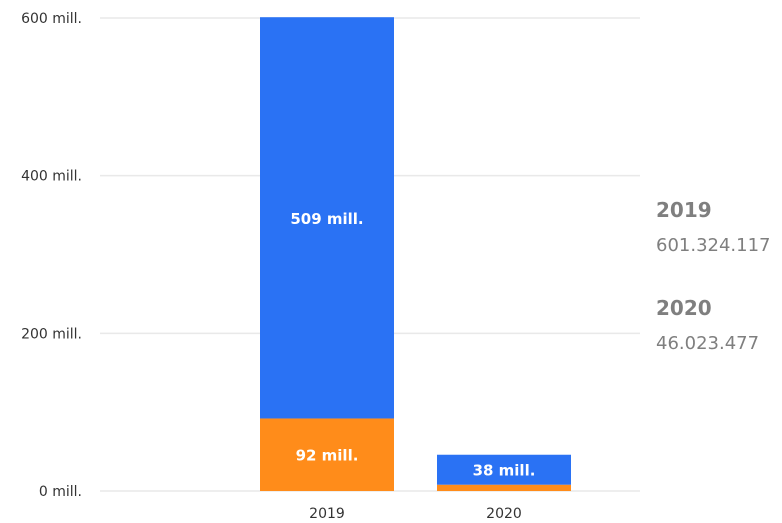  I want to click on data-label-2020-1: 38 mill., so click(504, 471).